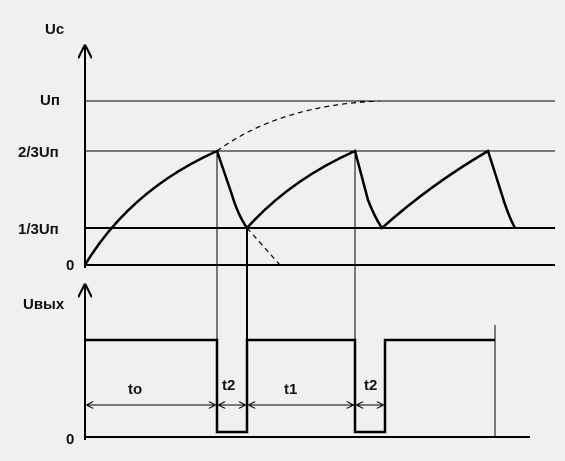  I want to click on axis-label: Uc, so click(54, 29).